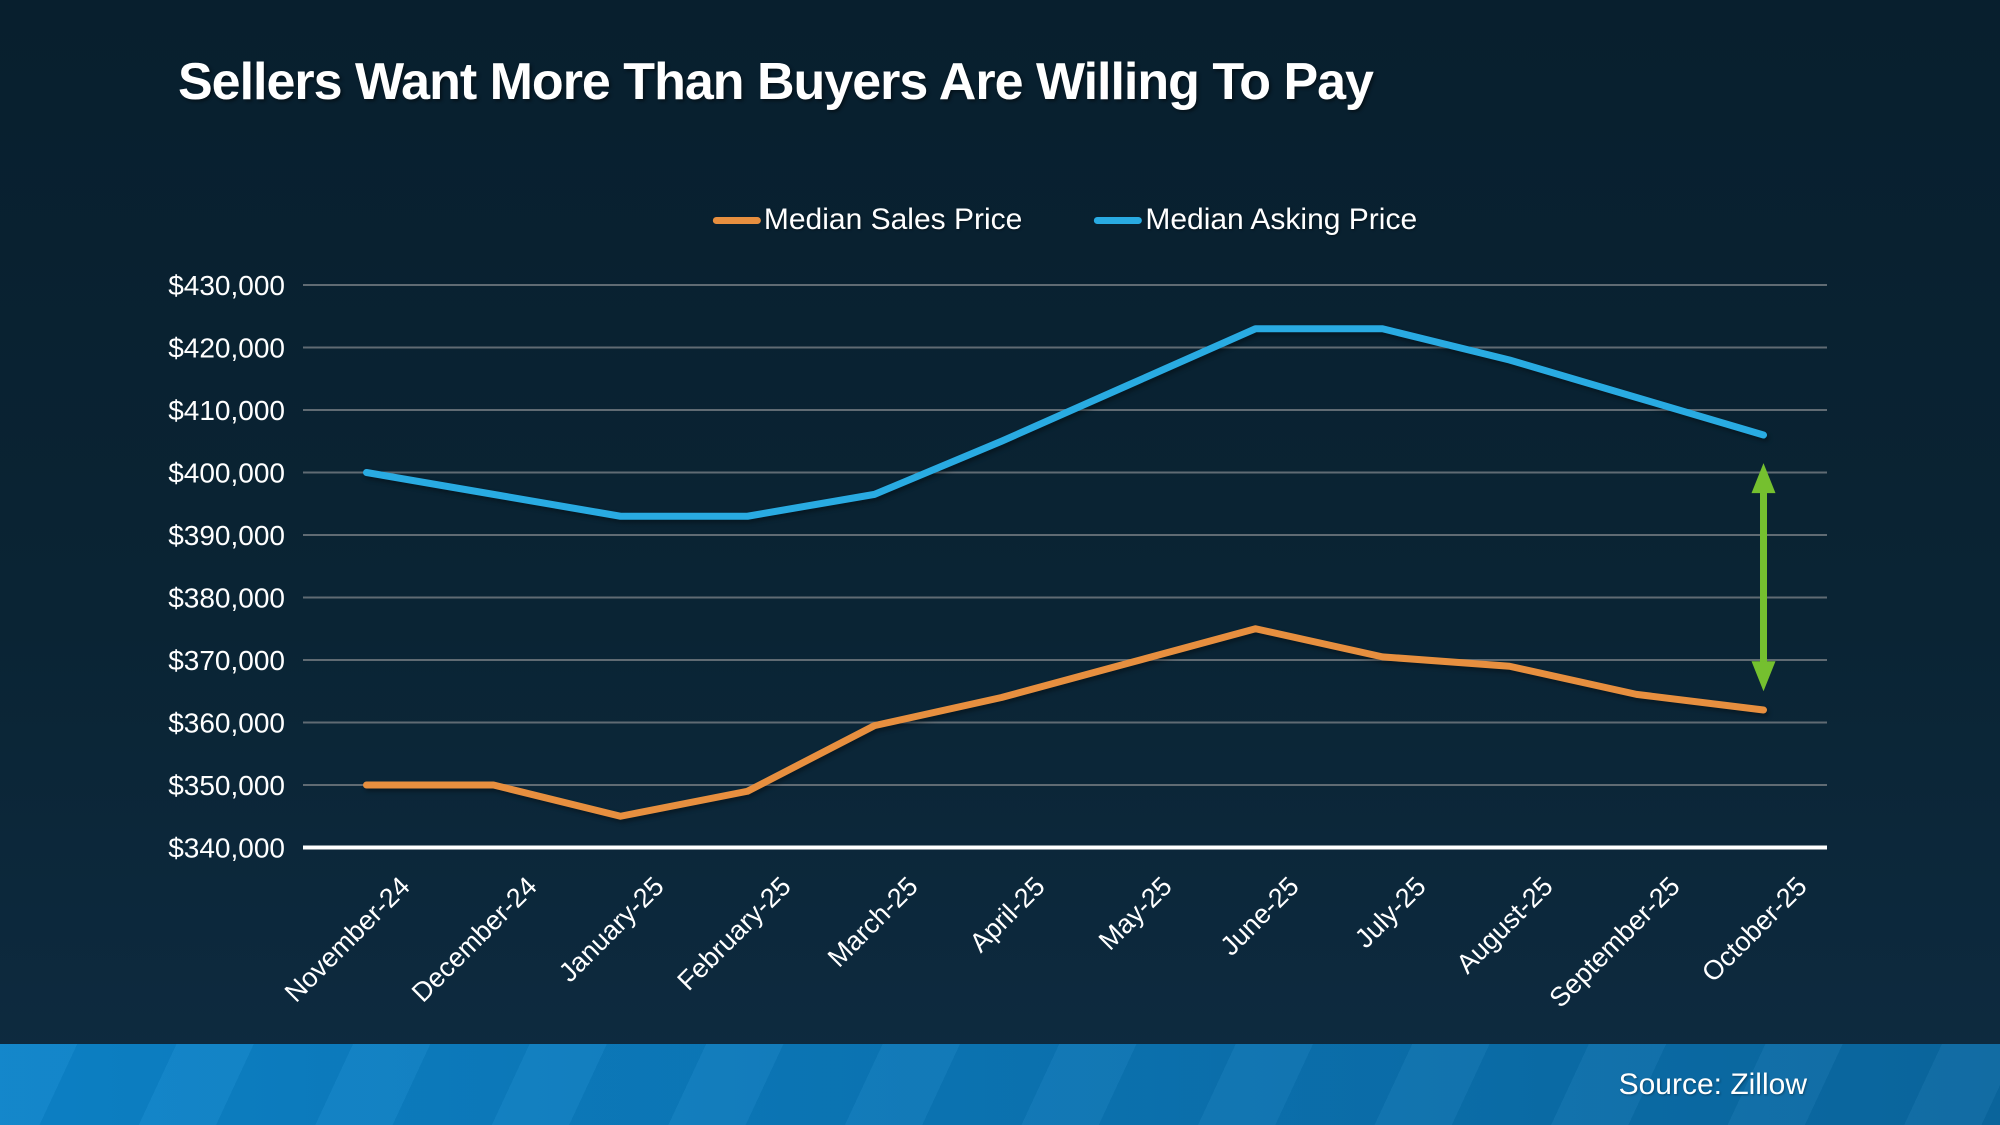 This screenshot has width=2000, height=1125. What do you see at coordinates (1754, 929) in the screenshot?
I see `x-tick-label: October-25` at bounding box center [1754, 929].